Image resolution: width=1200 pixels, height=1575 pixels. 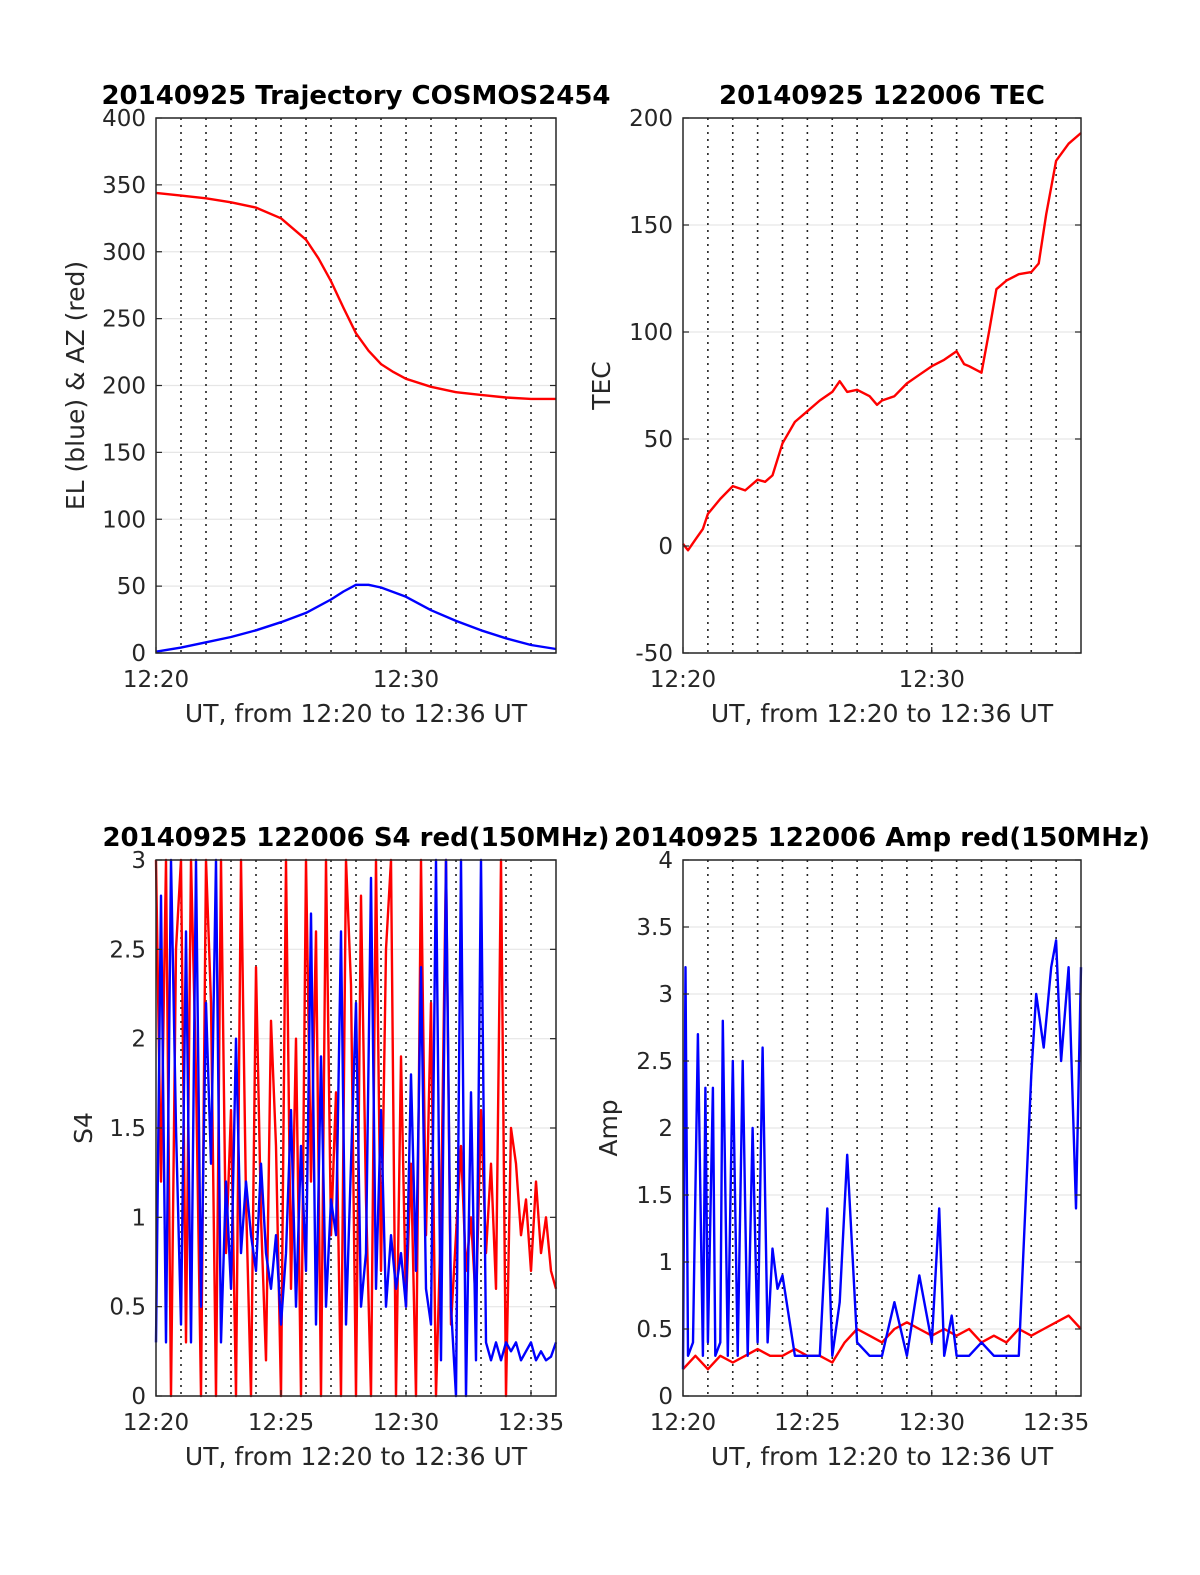 I want to click on axes-box, so click(x=882, y=385).